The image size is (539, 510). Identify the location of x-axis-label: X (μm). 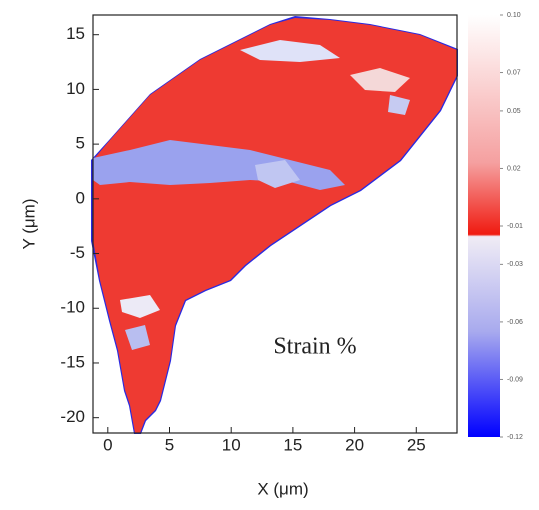
(282, 488).